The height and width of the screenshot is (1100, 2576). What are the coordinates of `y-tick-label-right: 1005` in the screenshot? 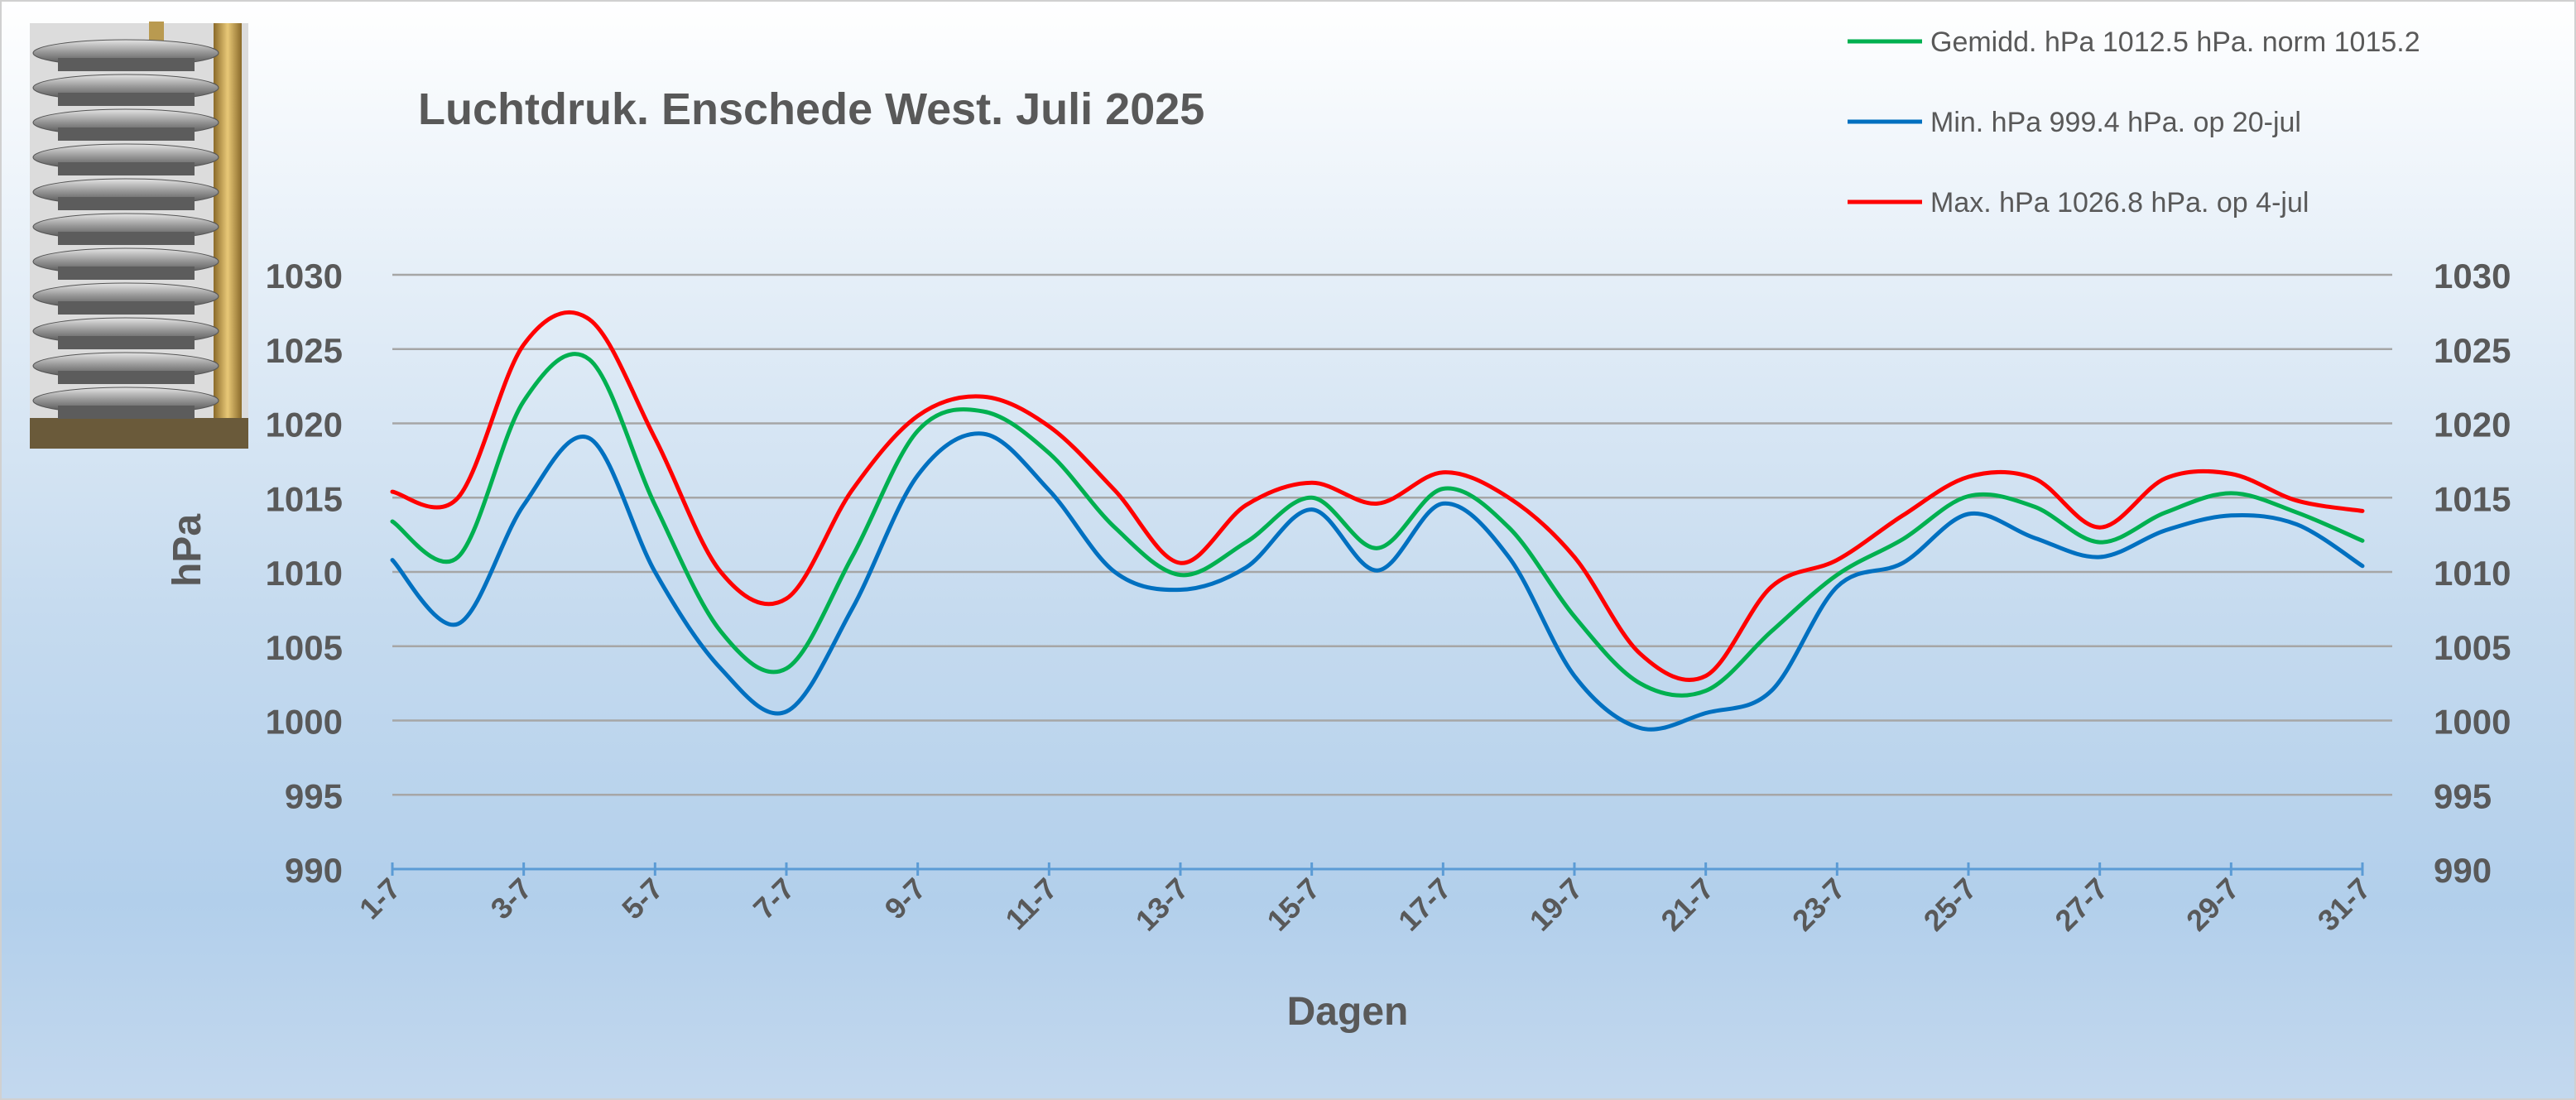 It's located at (2472, 648).